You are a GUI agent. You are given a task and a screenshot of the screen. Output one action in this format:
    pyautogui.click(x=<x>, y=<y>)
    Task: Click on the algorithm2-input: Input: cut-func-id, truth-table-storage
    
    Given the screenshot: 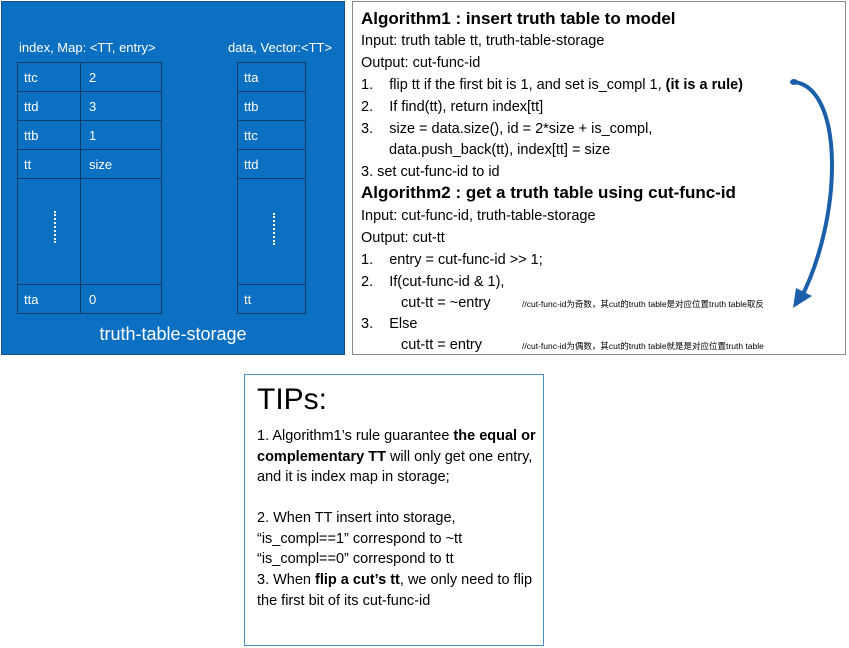 What is the action you would take?
    pyautogui.click(x=478, y=216)
    